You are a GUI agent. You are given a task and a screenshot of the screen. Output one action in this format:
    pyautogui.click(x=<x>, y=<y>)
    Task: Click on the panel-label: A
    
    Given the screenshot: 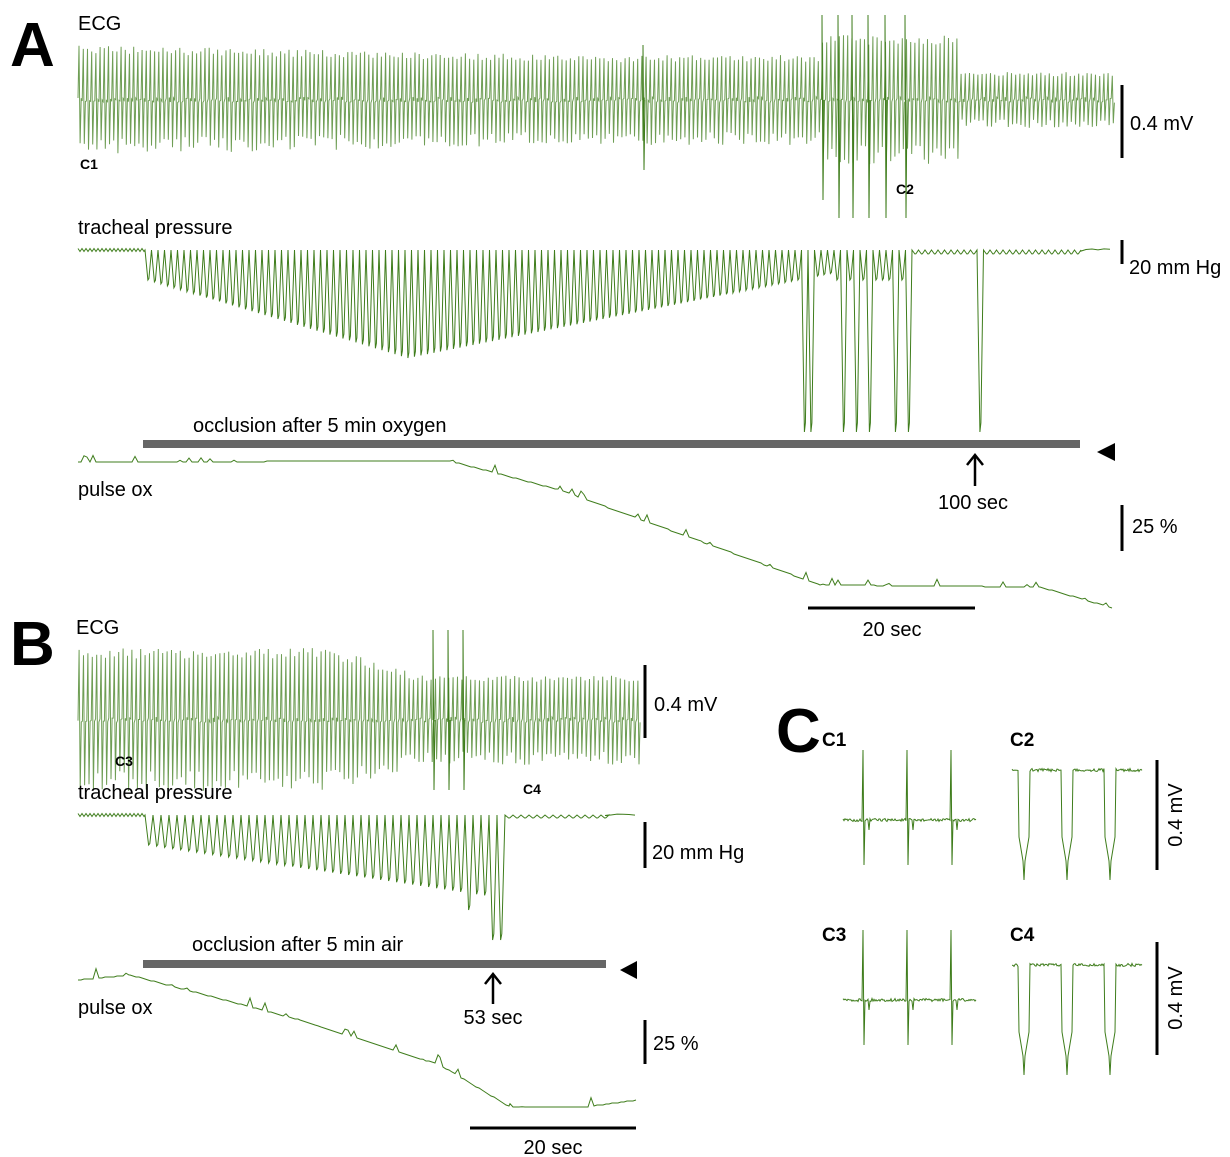 What is the action you would take?
    pyautogui.click(x=32, y=45)
    